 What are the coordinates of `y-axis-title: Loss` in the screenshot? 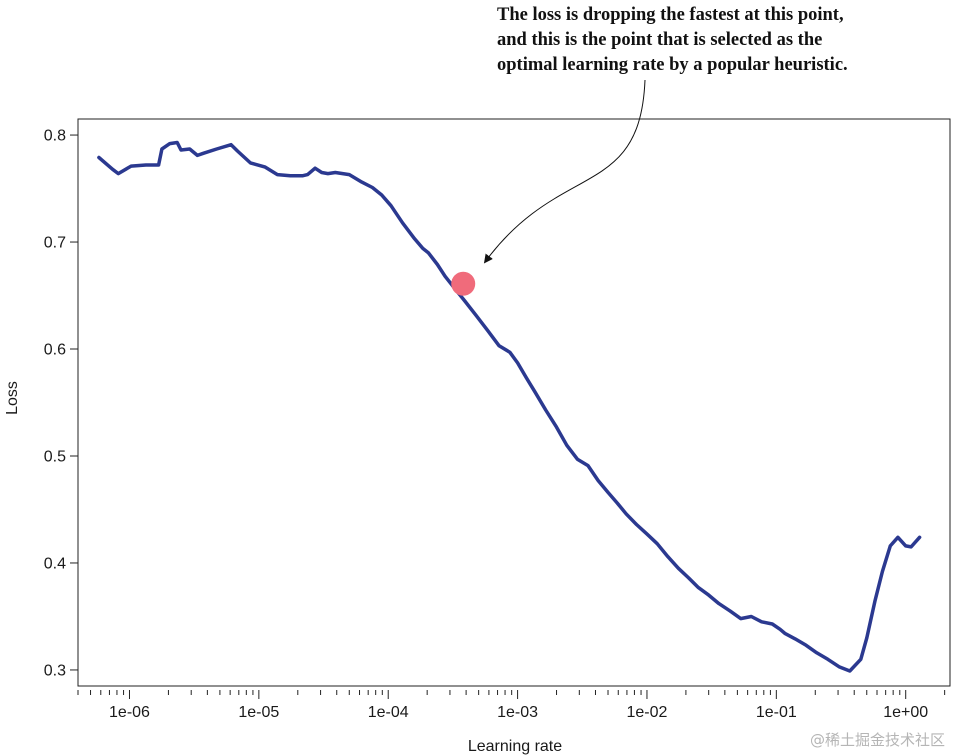 It's located at (12, 398).